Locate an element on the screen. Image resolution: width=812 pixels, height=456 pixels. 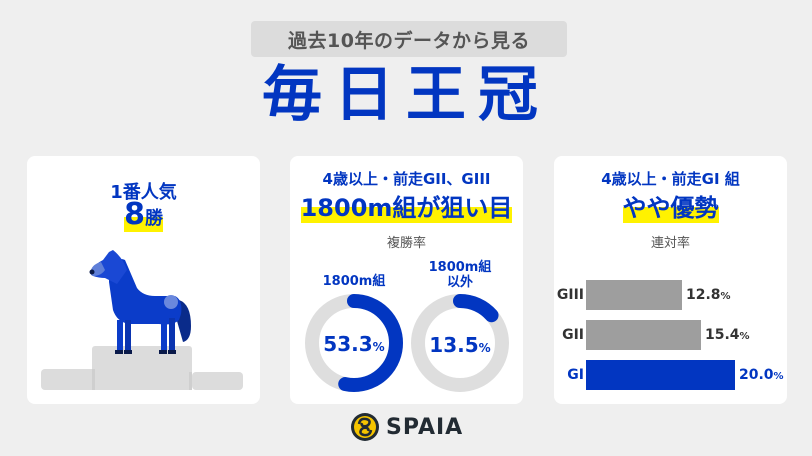
spaia-logo-icon is located at coordinates (365, 427).